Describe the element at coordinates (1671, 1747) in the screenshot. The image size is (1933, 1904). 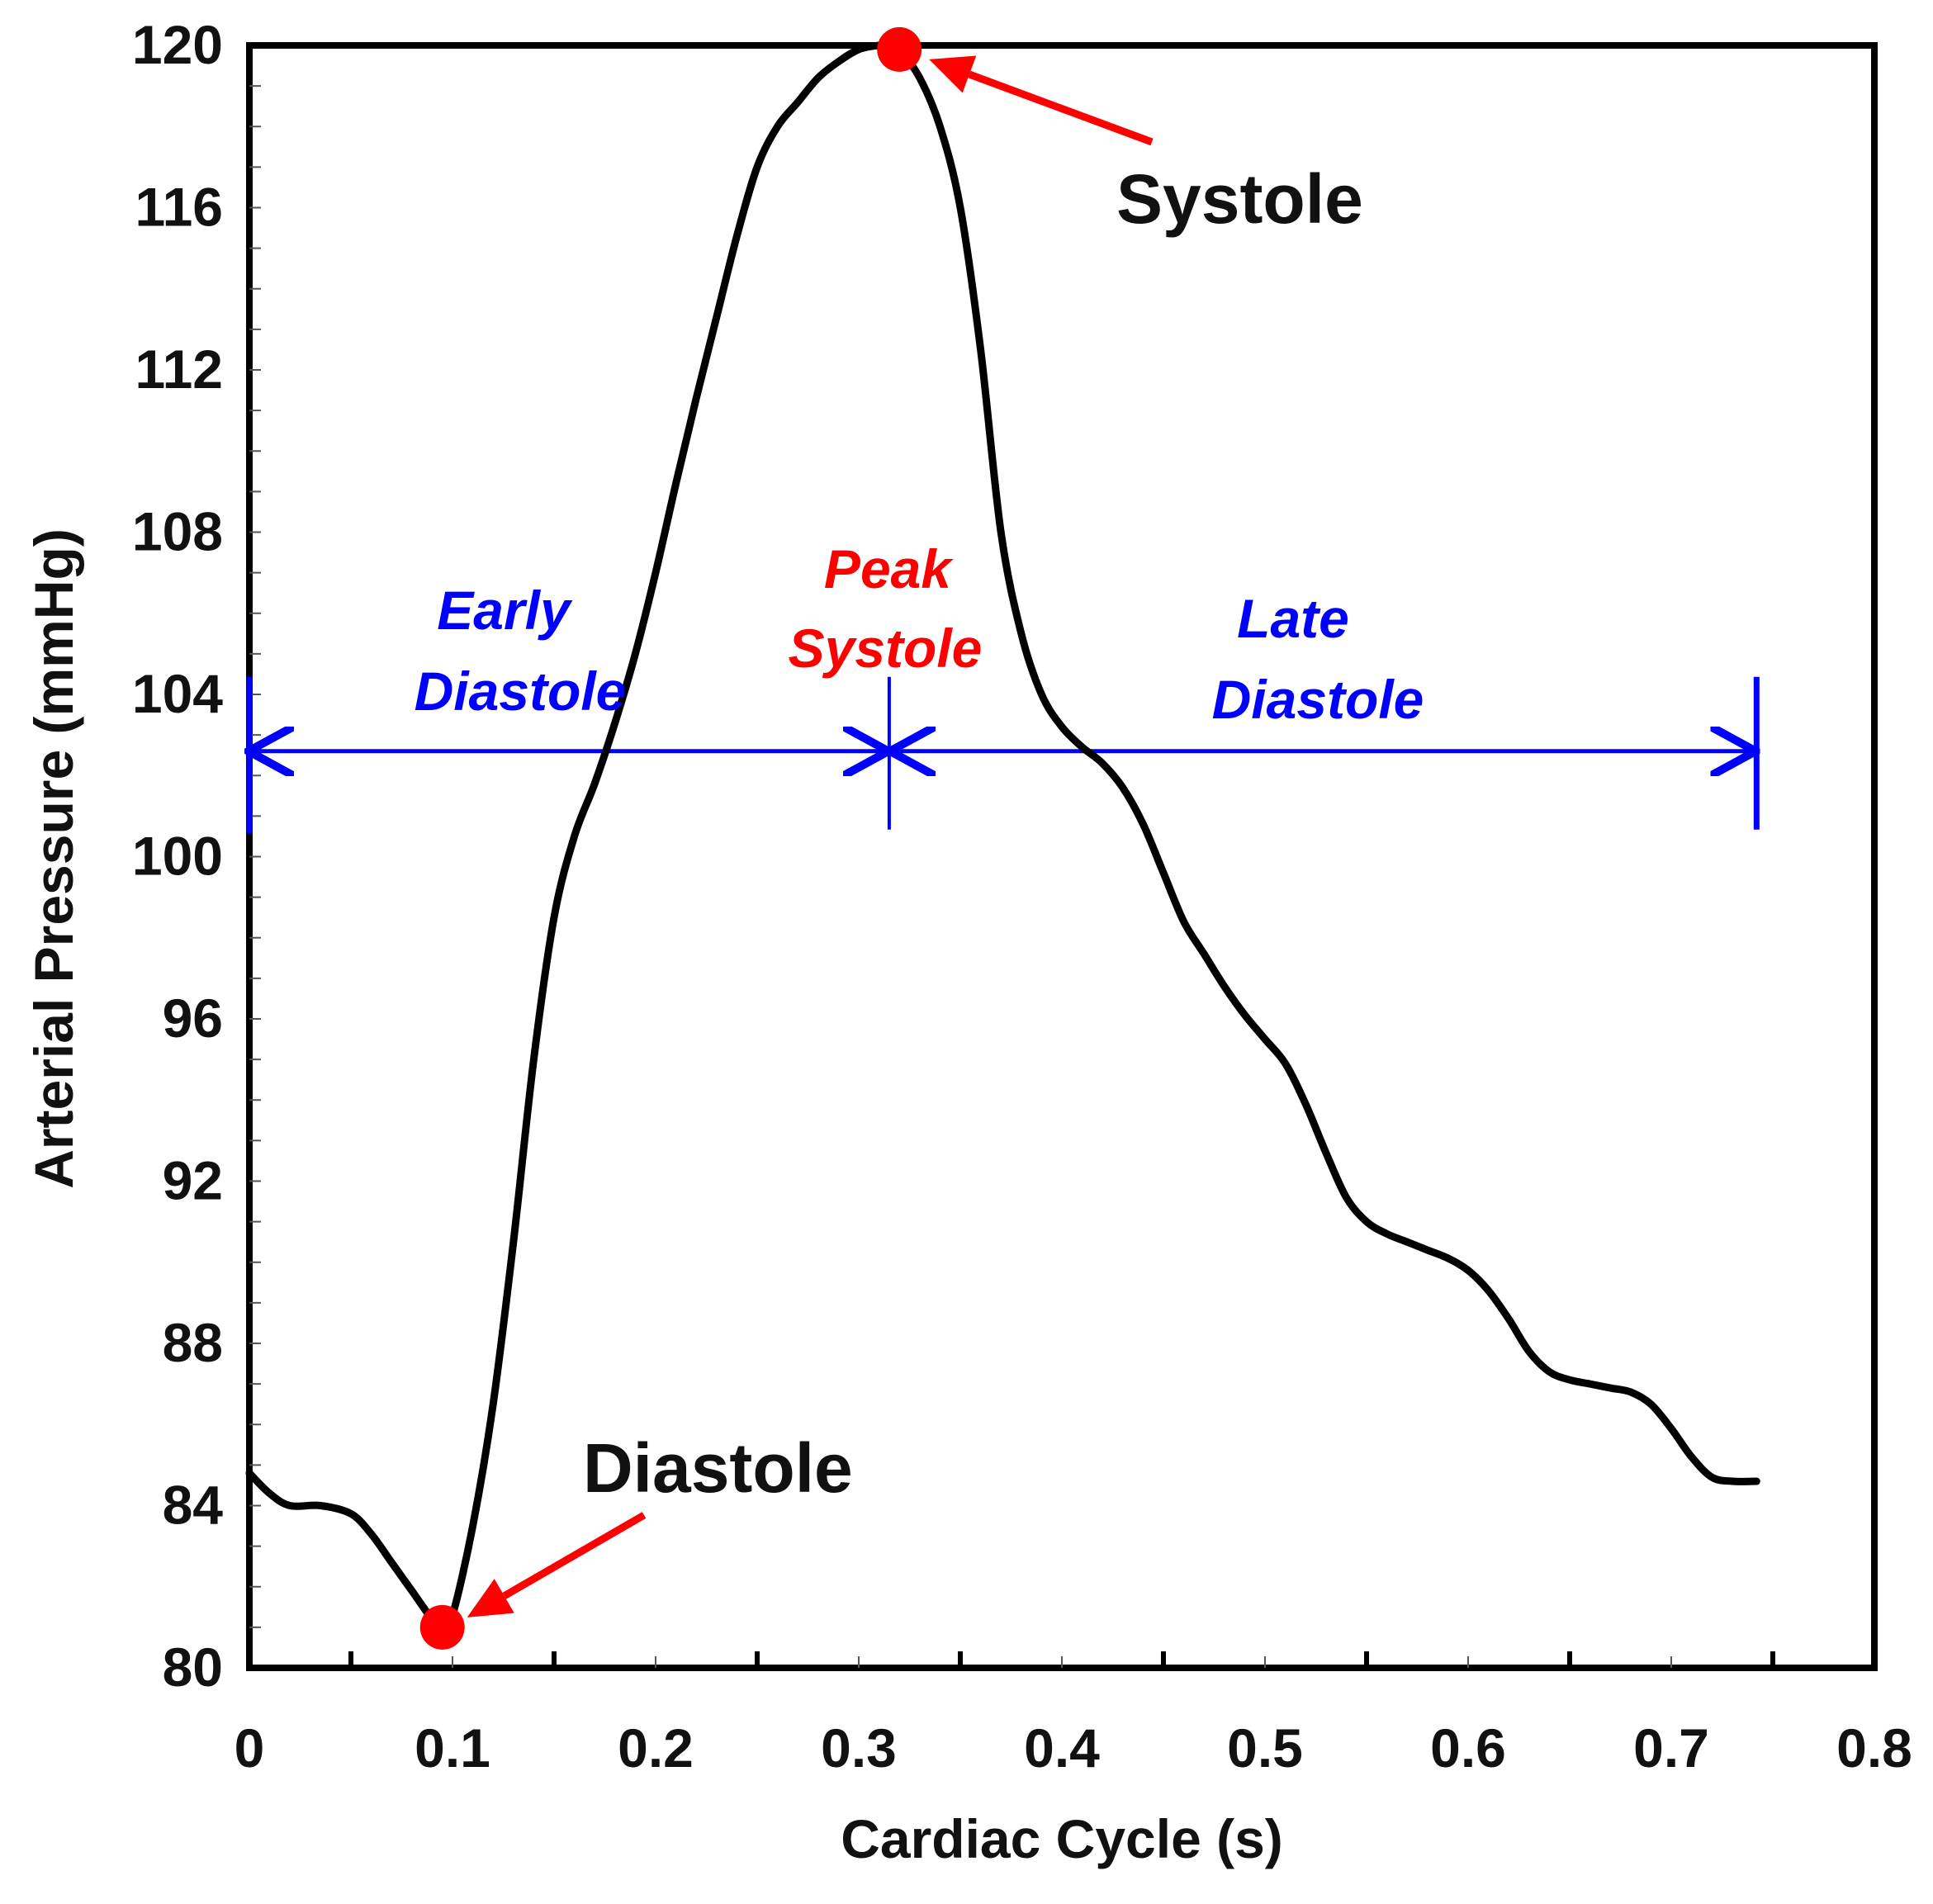
I see `x-tick-label: 0.7` at that location.